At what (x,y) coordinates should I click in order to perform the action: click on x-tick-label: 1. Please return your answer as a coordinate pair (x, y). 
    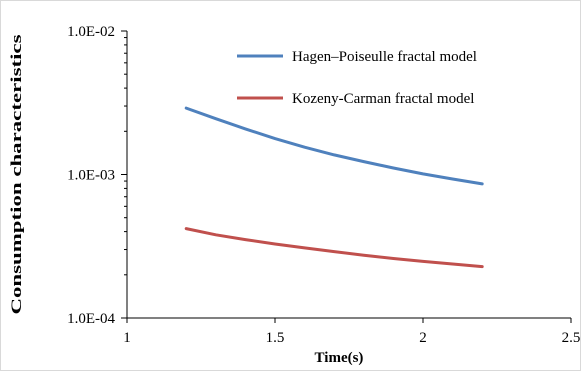
    Looking at the image, I should click on (127, 338).